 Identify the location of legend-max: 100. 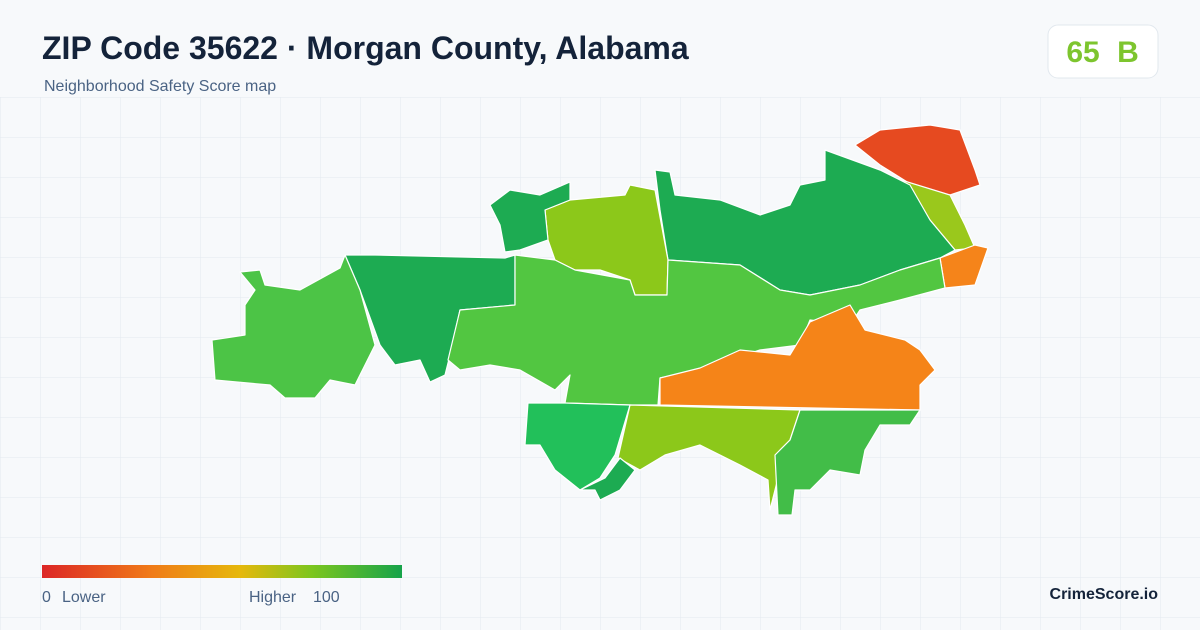
(326, 597).